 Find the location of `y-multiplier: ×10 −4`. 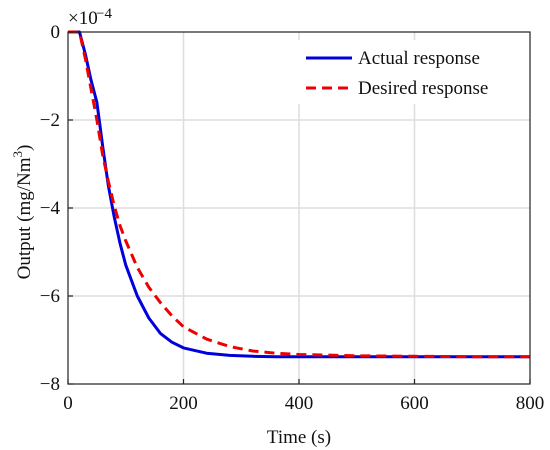

y-multiplier: ×10 −4 is located at coordinates (90, 17).